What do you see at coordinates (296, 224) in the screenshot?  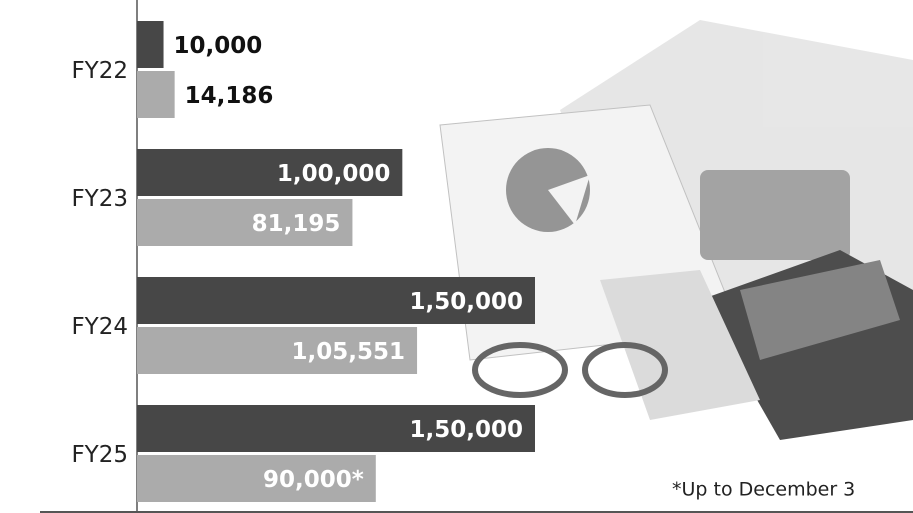 I see `value-label: 81,195` at bounding box center [296, 224].